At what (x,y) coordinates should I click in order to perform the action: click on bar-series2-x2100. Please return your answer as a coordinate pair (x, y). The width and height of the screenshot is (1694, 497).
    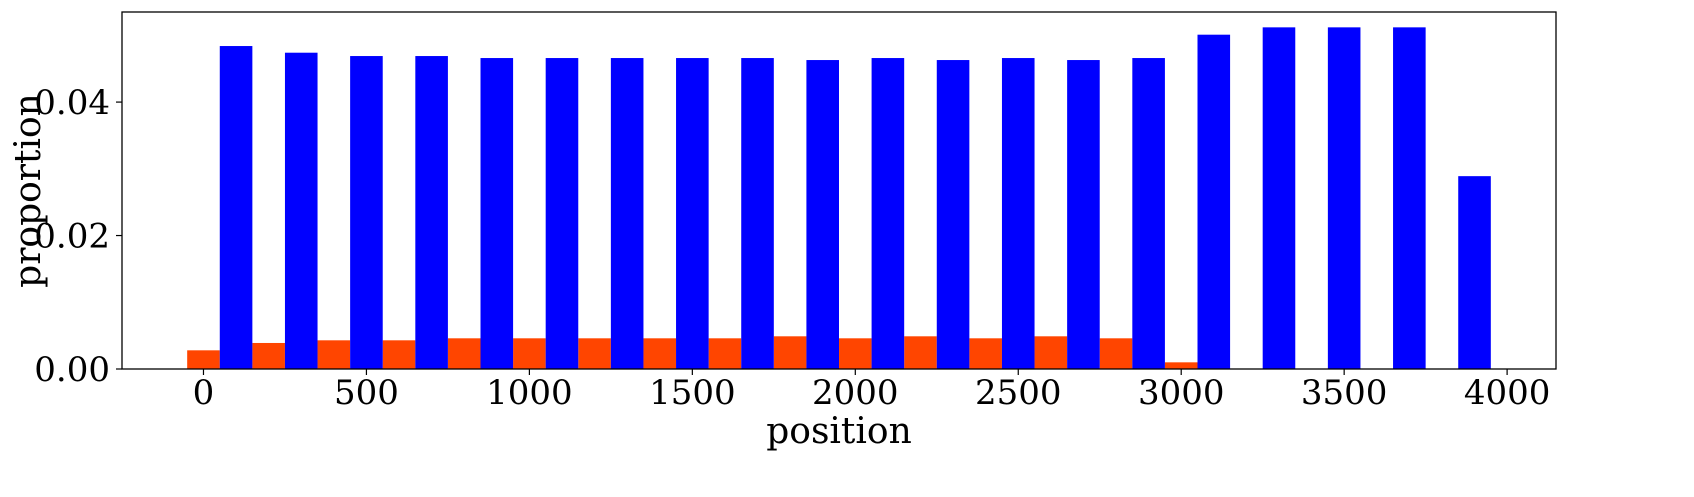
    Looking at the image, I should click on (888, 213).